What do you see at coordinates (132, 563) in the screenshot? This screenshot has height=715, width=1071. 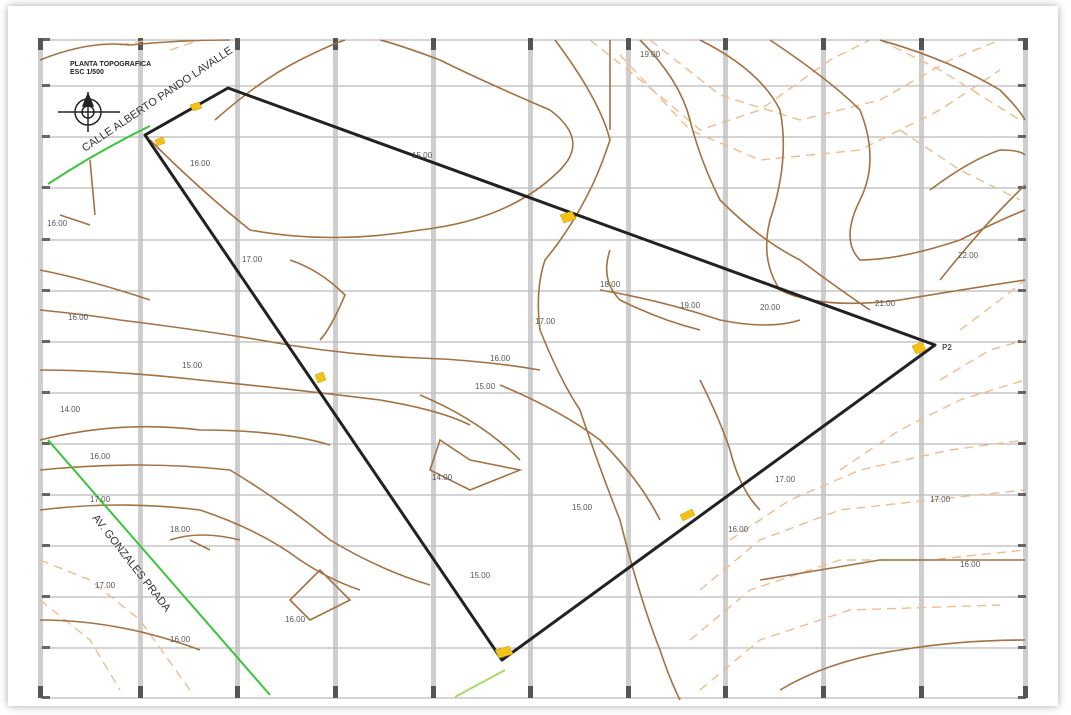 I see `street-name-bottom: AV. GONZALES PRADA` at bounding box center [132, 563].